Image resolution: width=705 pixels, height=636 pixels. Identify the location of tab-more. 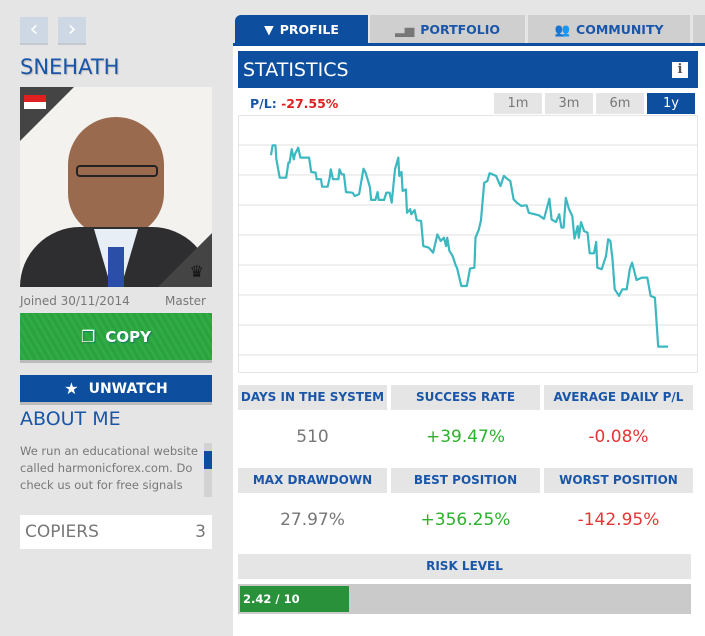
(699, 29).